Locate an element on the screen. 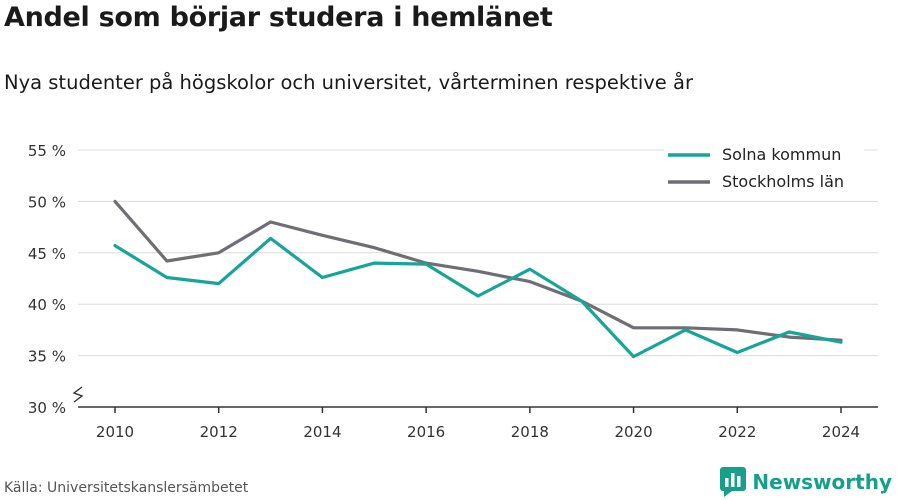  x-tick-label: 2020 is located at coordinates (633, 432).